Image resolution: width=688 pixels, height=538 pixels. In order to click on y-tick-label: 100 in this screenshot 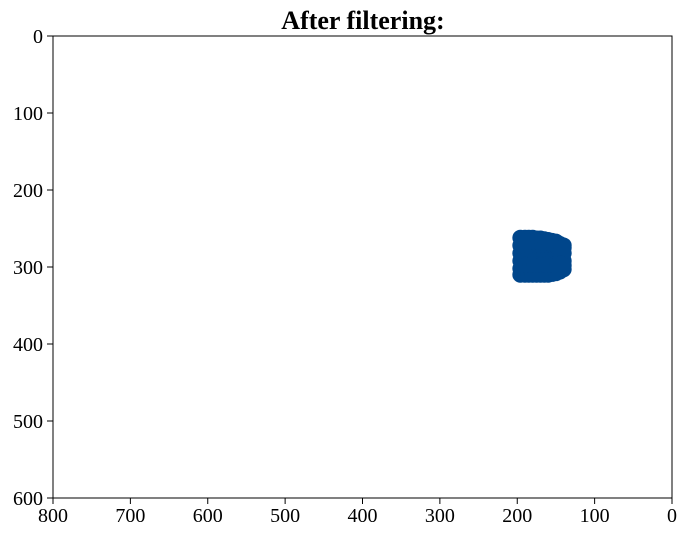, I will do `click(28, 114)`.